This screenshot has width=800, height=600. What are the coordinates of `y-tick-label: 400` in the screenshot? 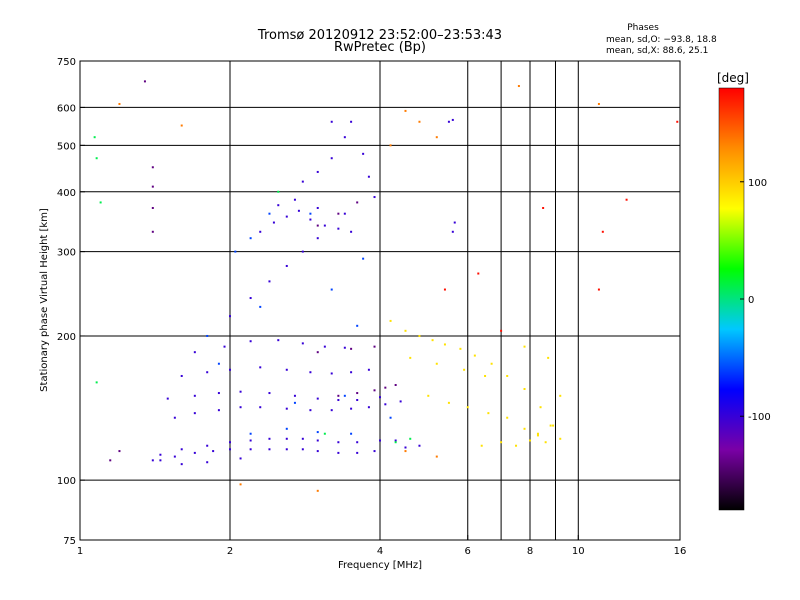 It's located at (66, 193).